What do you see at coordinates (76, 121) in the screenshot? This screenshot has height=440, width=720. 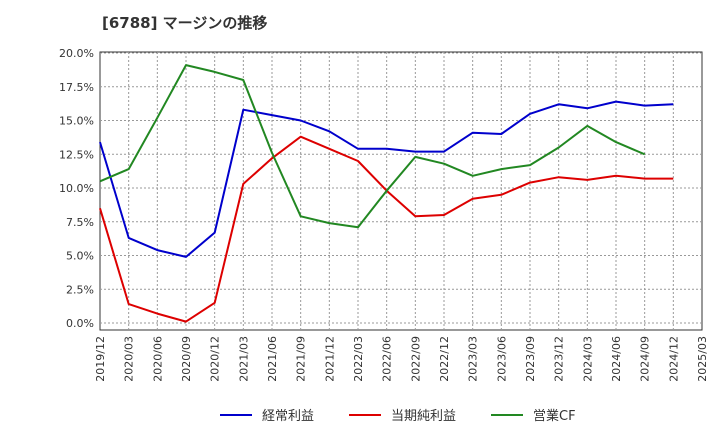 I see `y-tick-label: 15.0%` at bounding box center [76, 121].